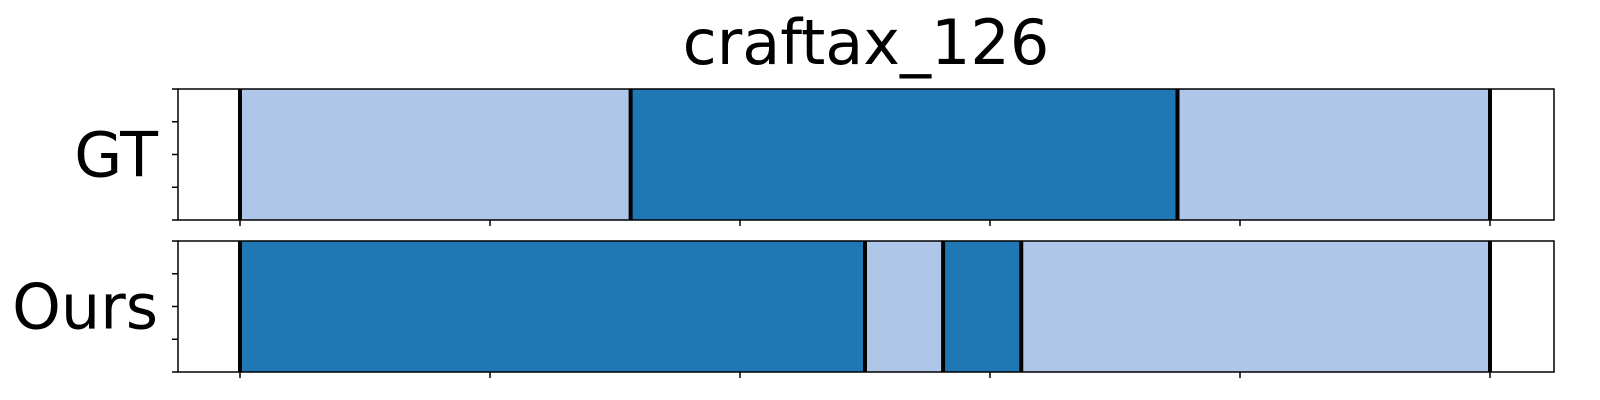 The width and height of the screenshot is (1600, 400). Describe the element at coordinates (866, 42) in the screenshot. I see `chart-title: craftax_126` at that location.